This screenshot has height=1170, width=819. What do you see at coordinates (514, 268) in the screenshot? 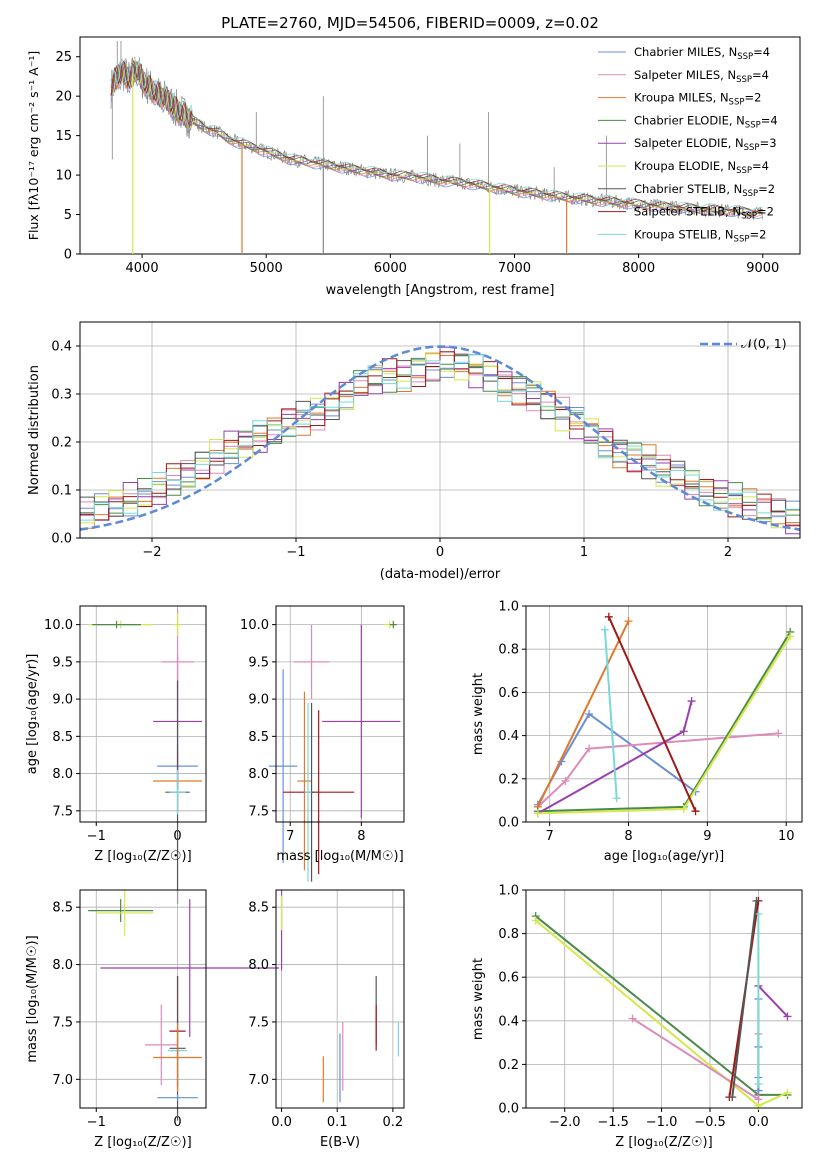
I see `x-tick-label: 7000` at bounding box center [514, 268].